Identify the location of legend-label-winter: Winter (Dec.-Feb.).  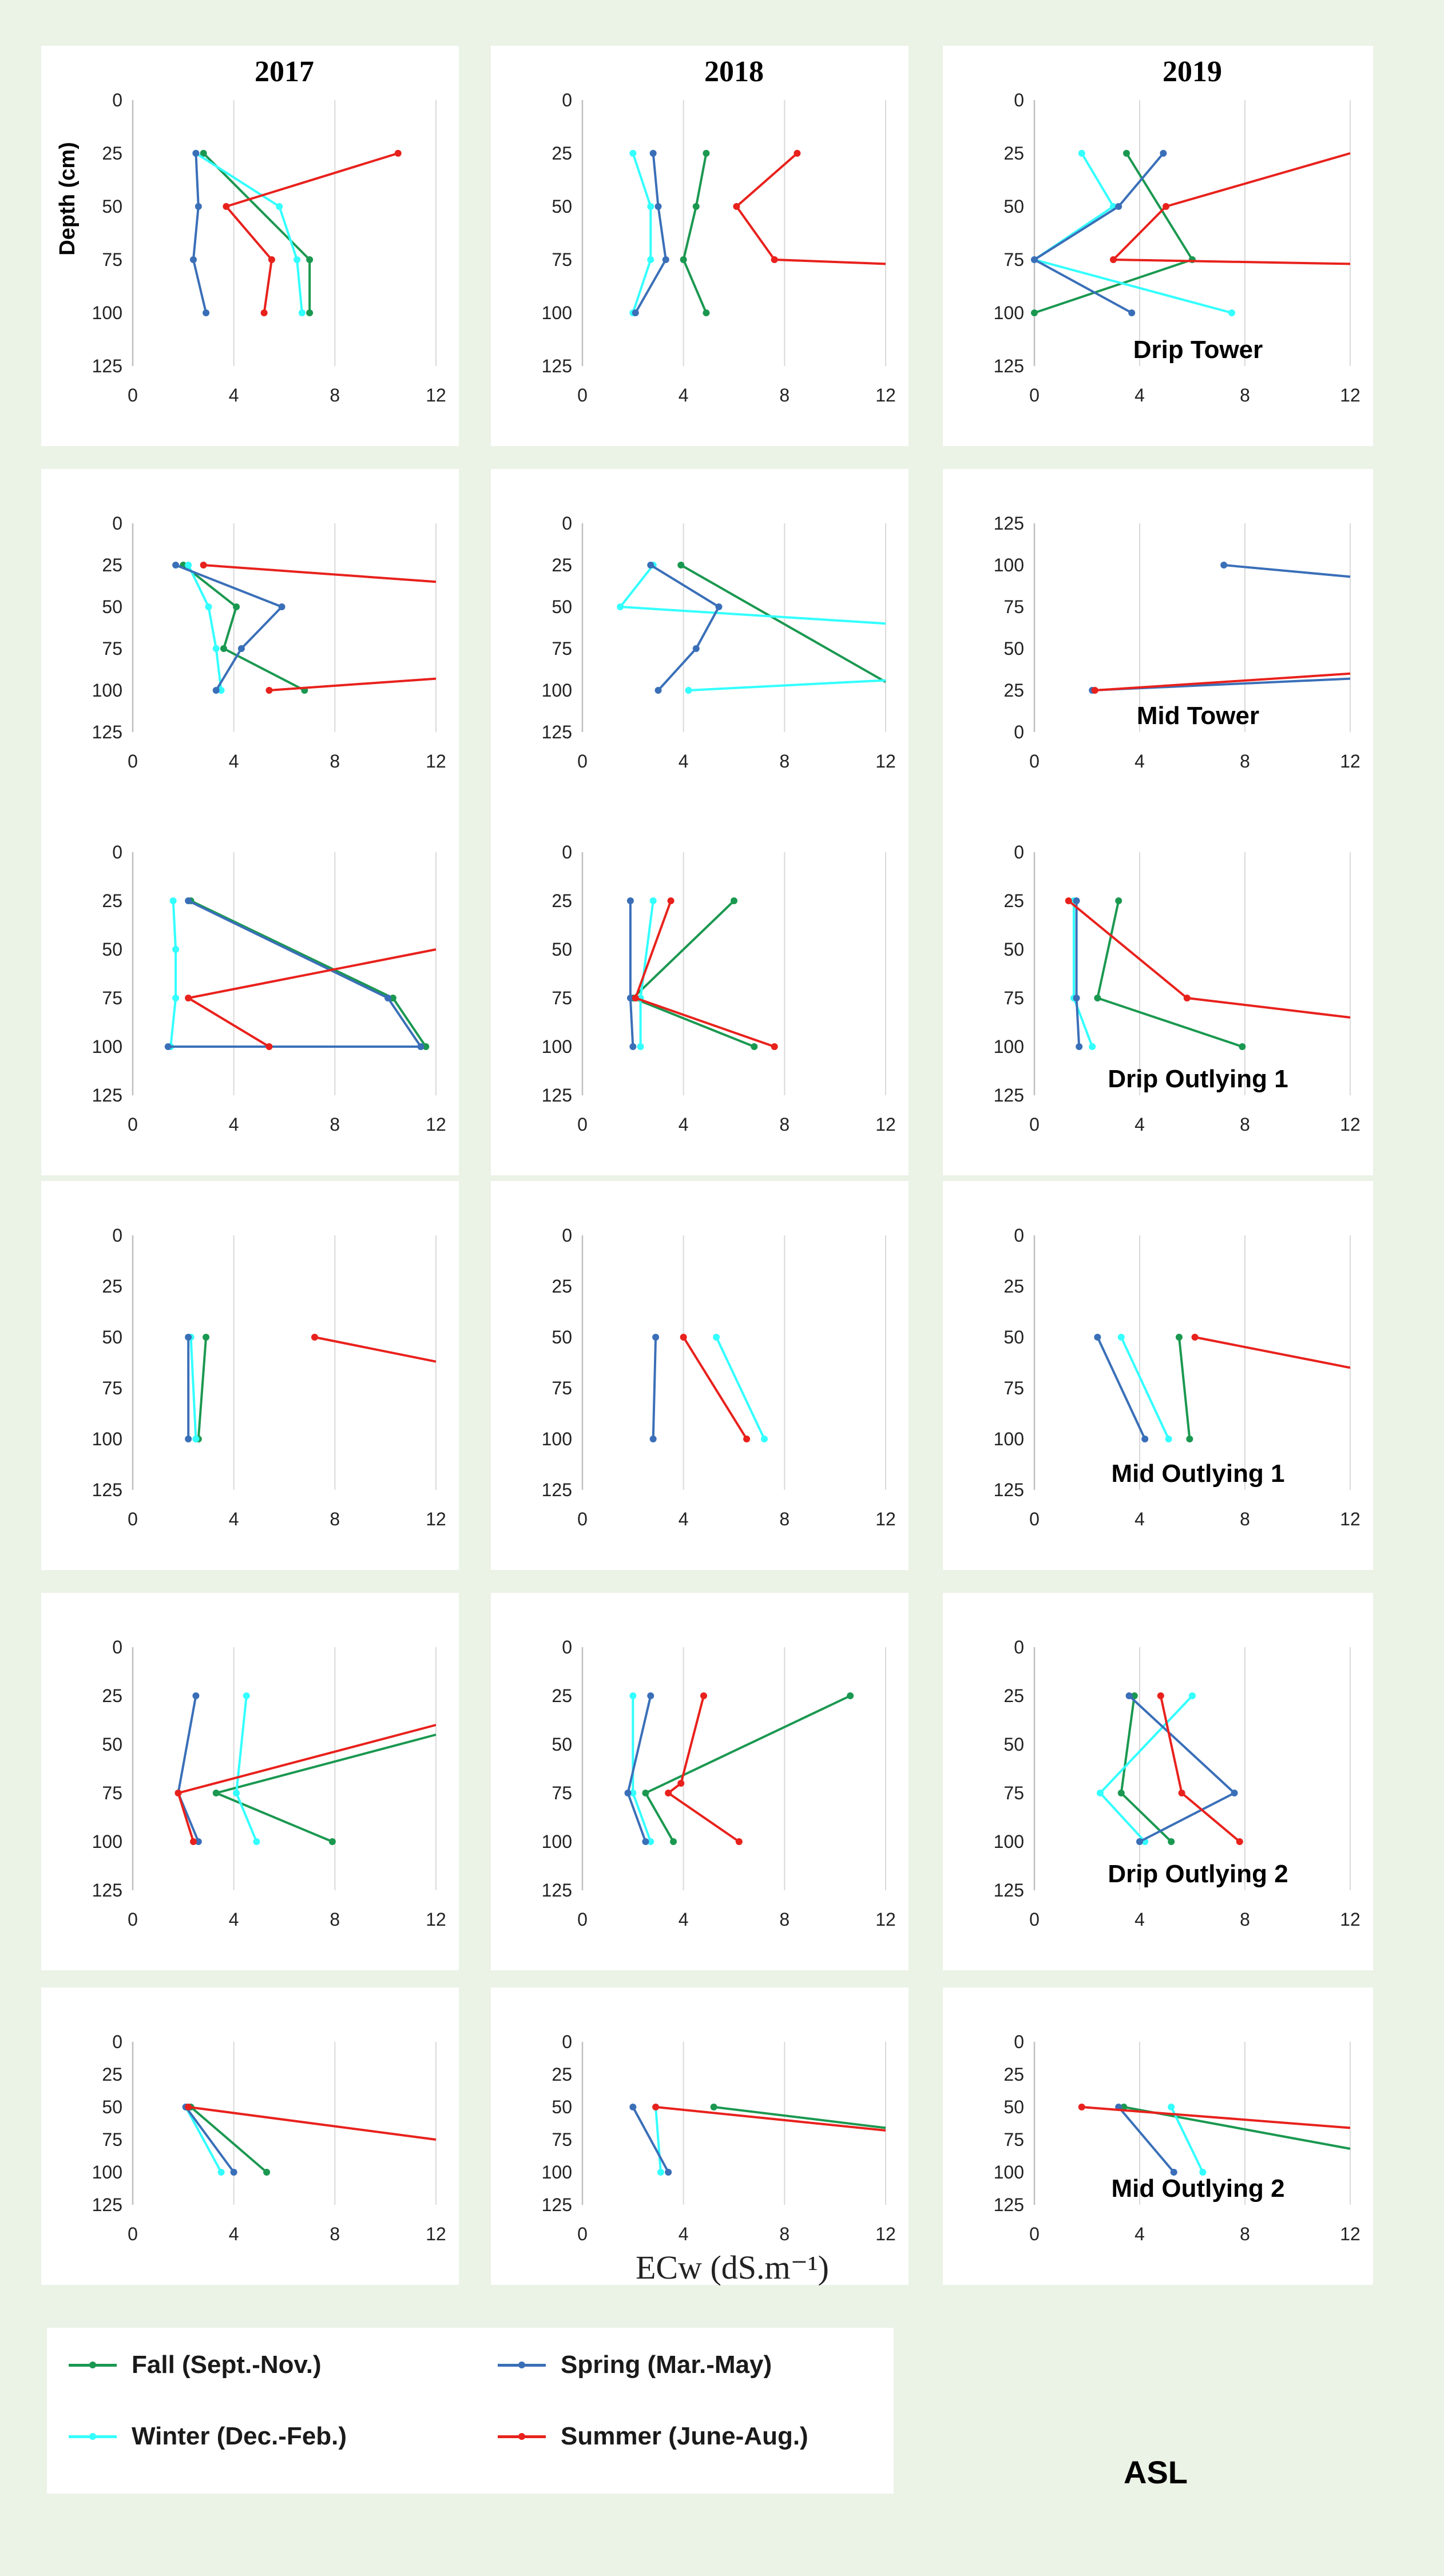
(239, 2436).